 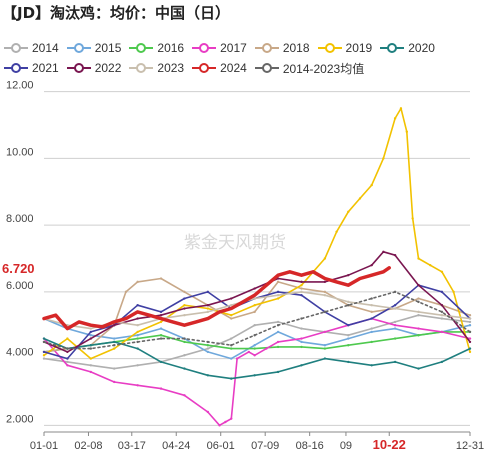 What do you see at coordinates (156, 48) in the screenshot?
I see `legend-item-2016: 2016` at bounding box center [156, 48].